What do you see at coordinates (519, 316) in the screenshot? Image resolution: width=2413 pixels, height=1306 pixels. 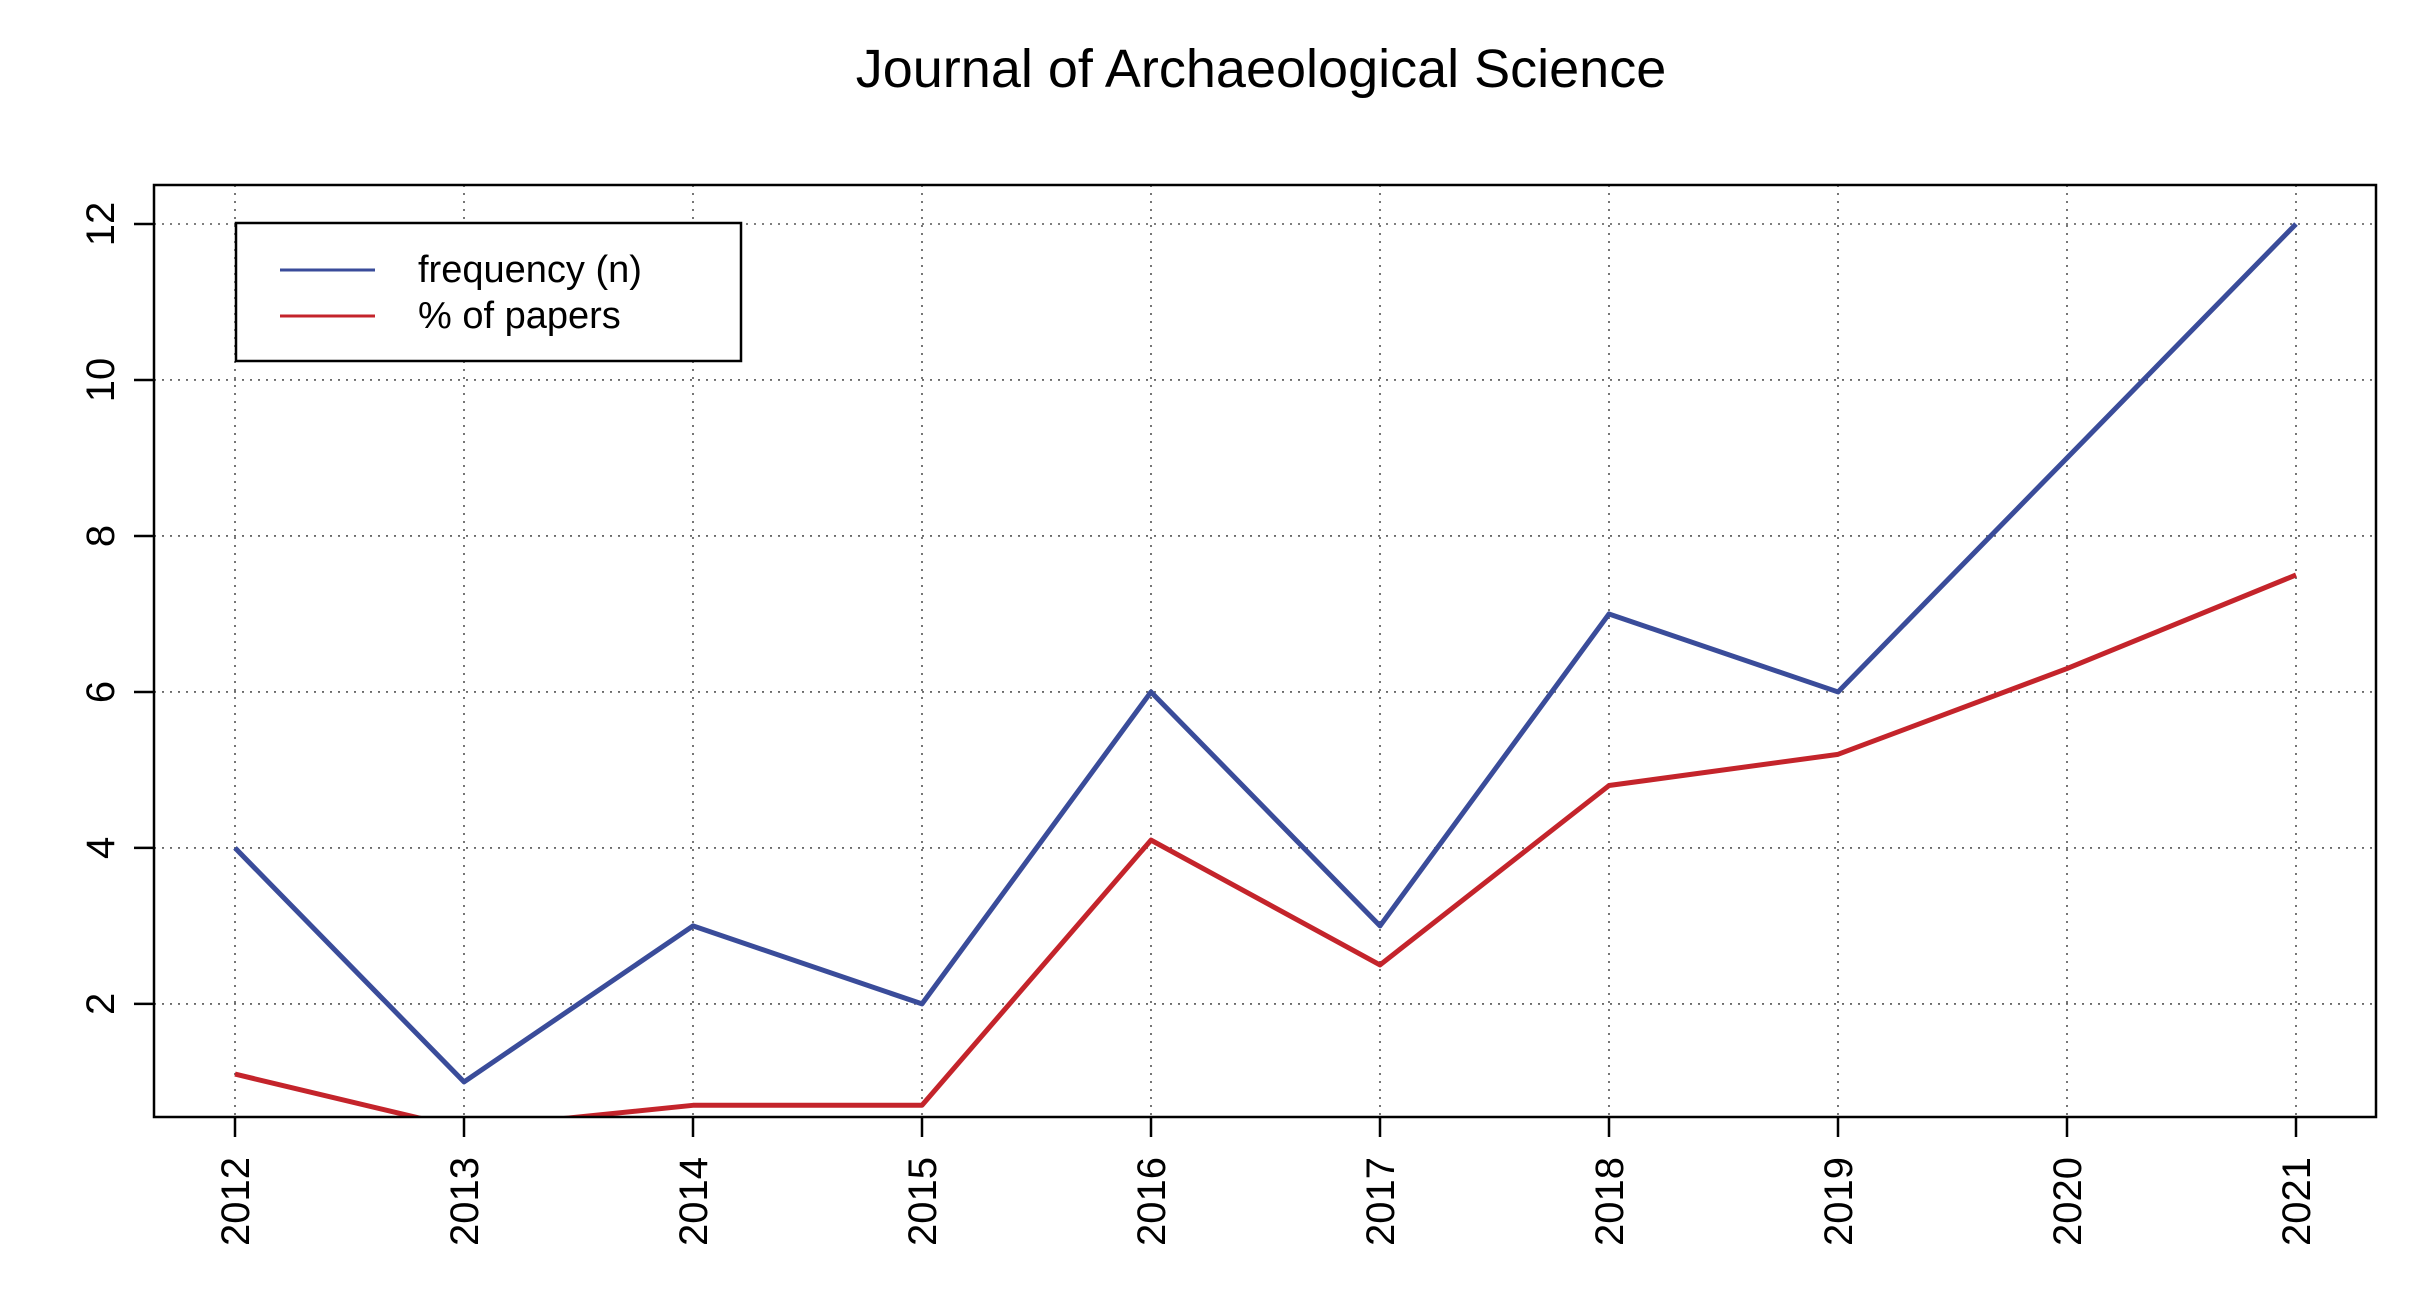 I see `legend-label-percent-of-papers: % of papers` at bounding box center [519, 316].